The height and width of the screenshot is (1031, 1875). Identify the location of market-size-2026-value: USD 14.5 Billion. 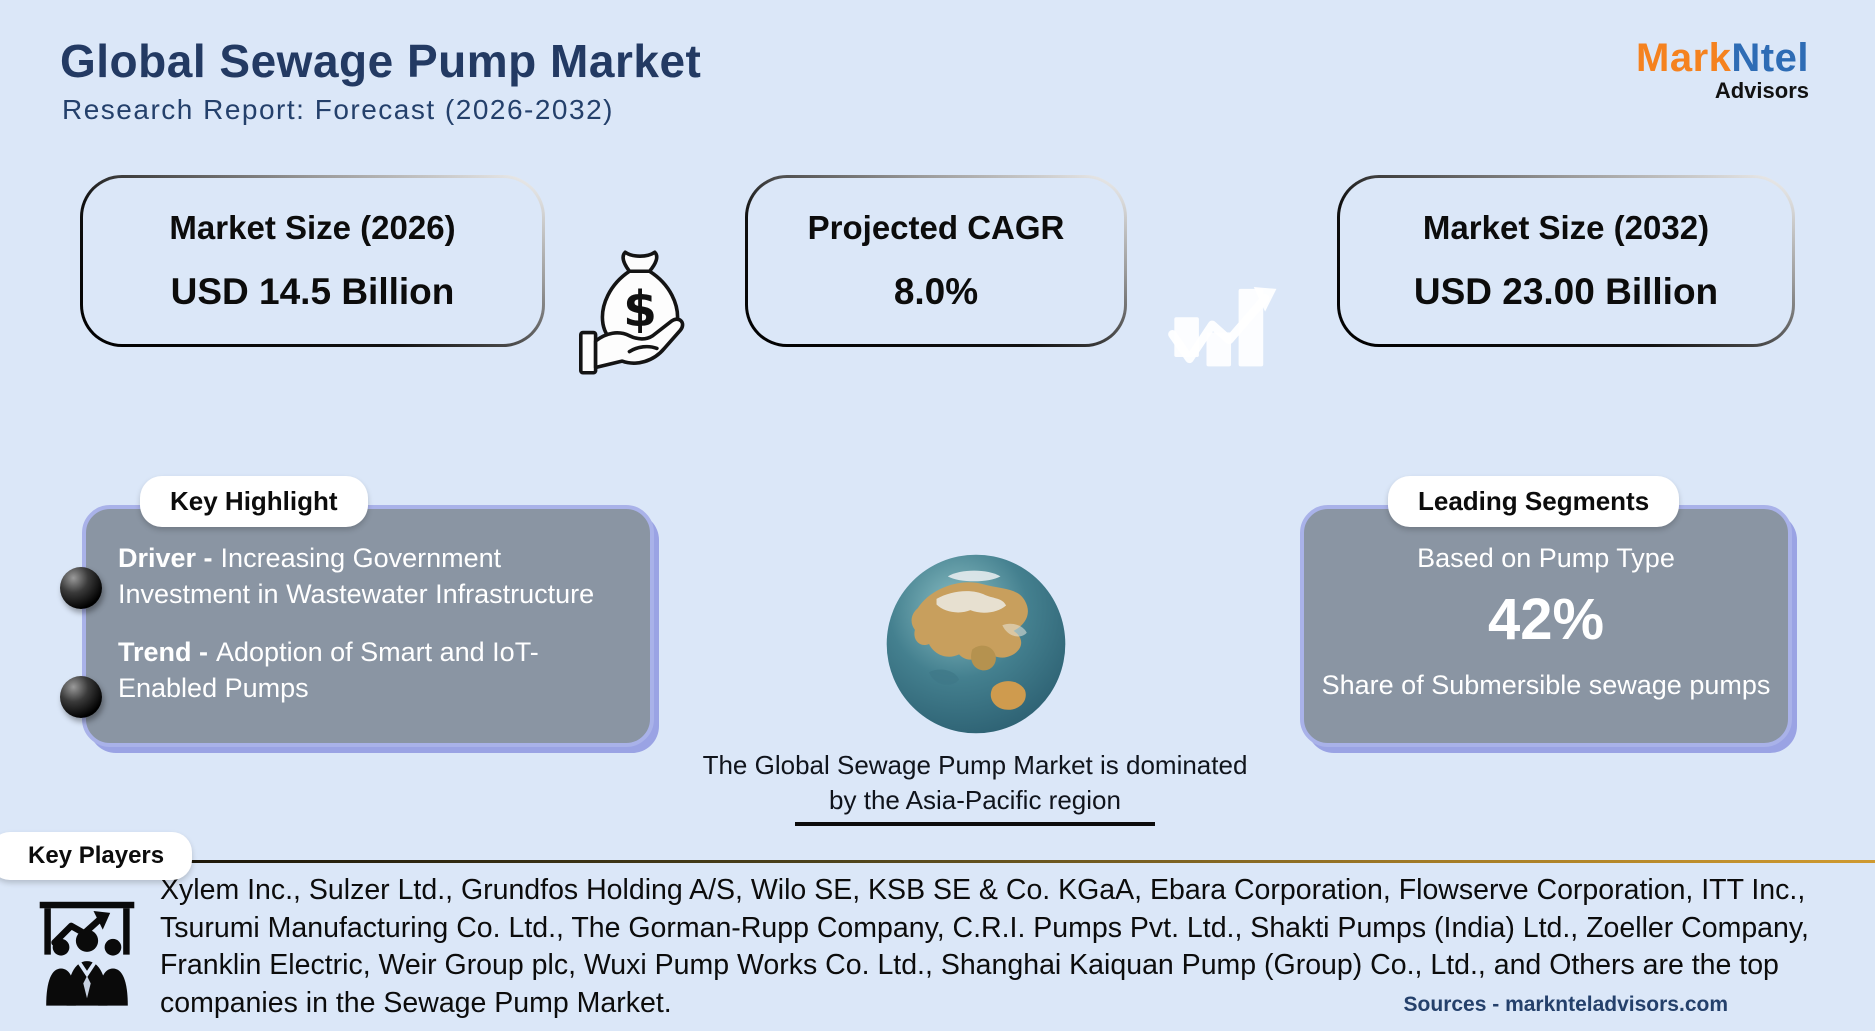
(312, 291).